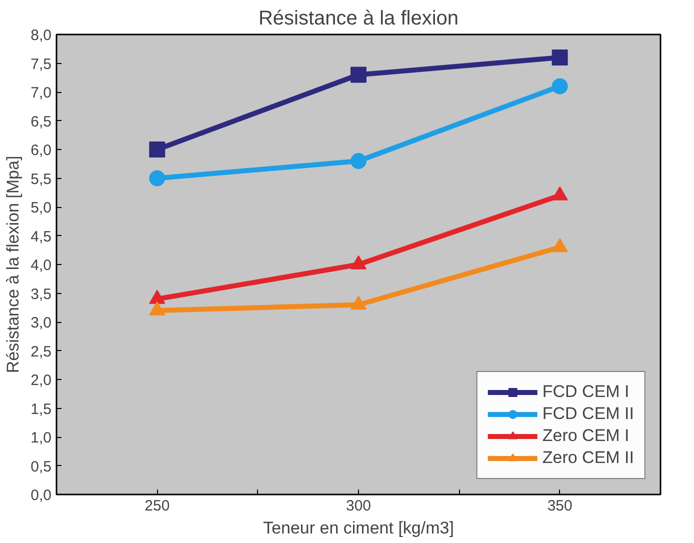  Describe the element at coordinates (586, 392) in the screenshot. I see `legend-label: FCD CEM I` at that location.